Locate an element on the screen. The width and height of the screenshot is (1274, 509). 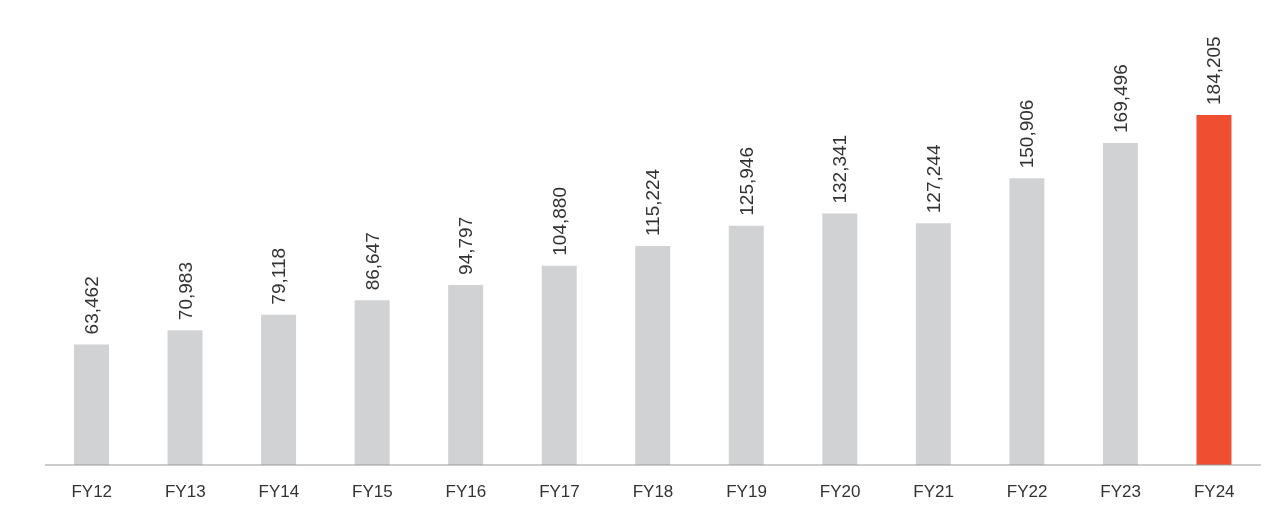
data-label: 86,647 is located at coordinates (372, 261).